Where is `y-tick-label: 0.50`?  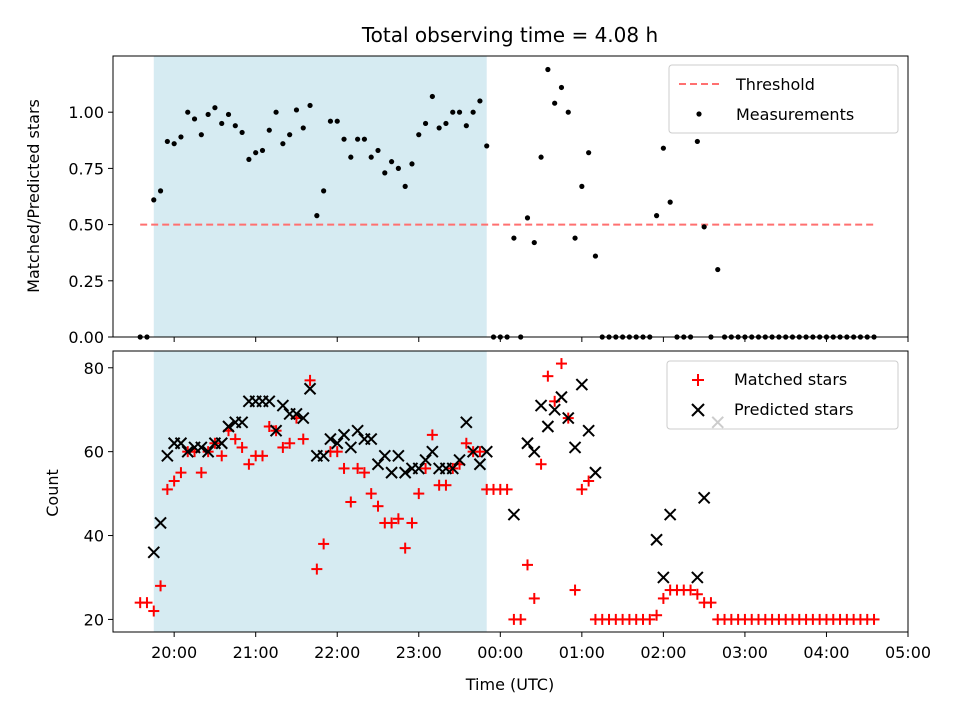
y-tick-label: 0.50 is located at coordinates (86, 225).